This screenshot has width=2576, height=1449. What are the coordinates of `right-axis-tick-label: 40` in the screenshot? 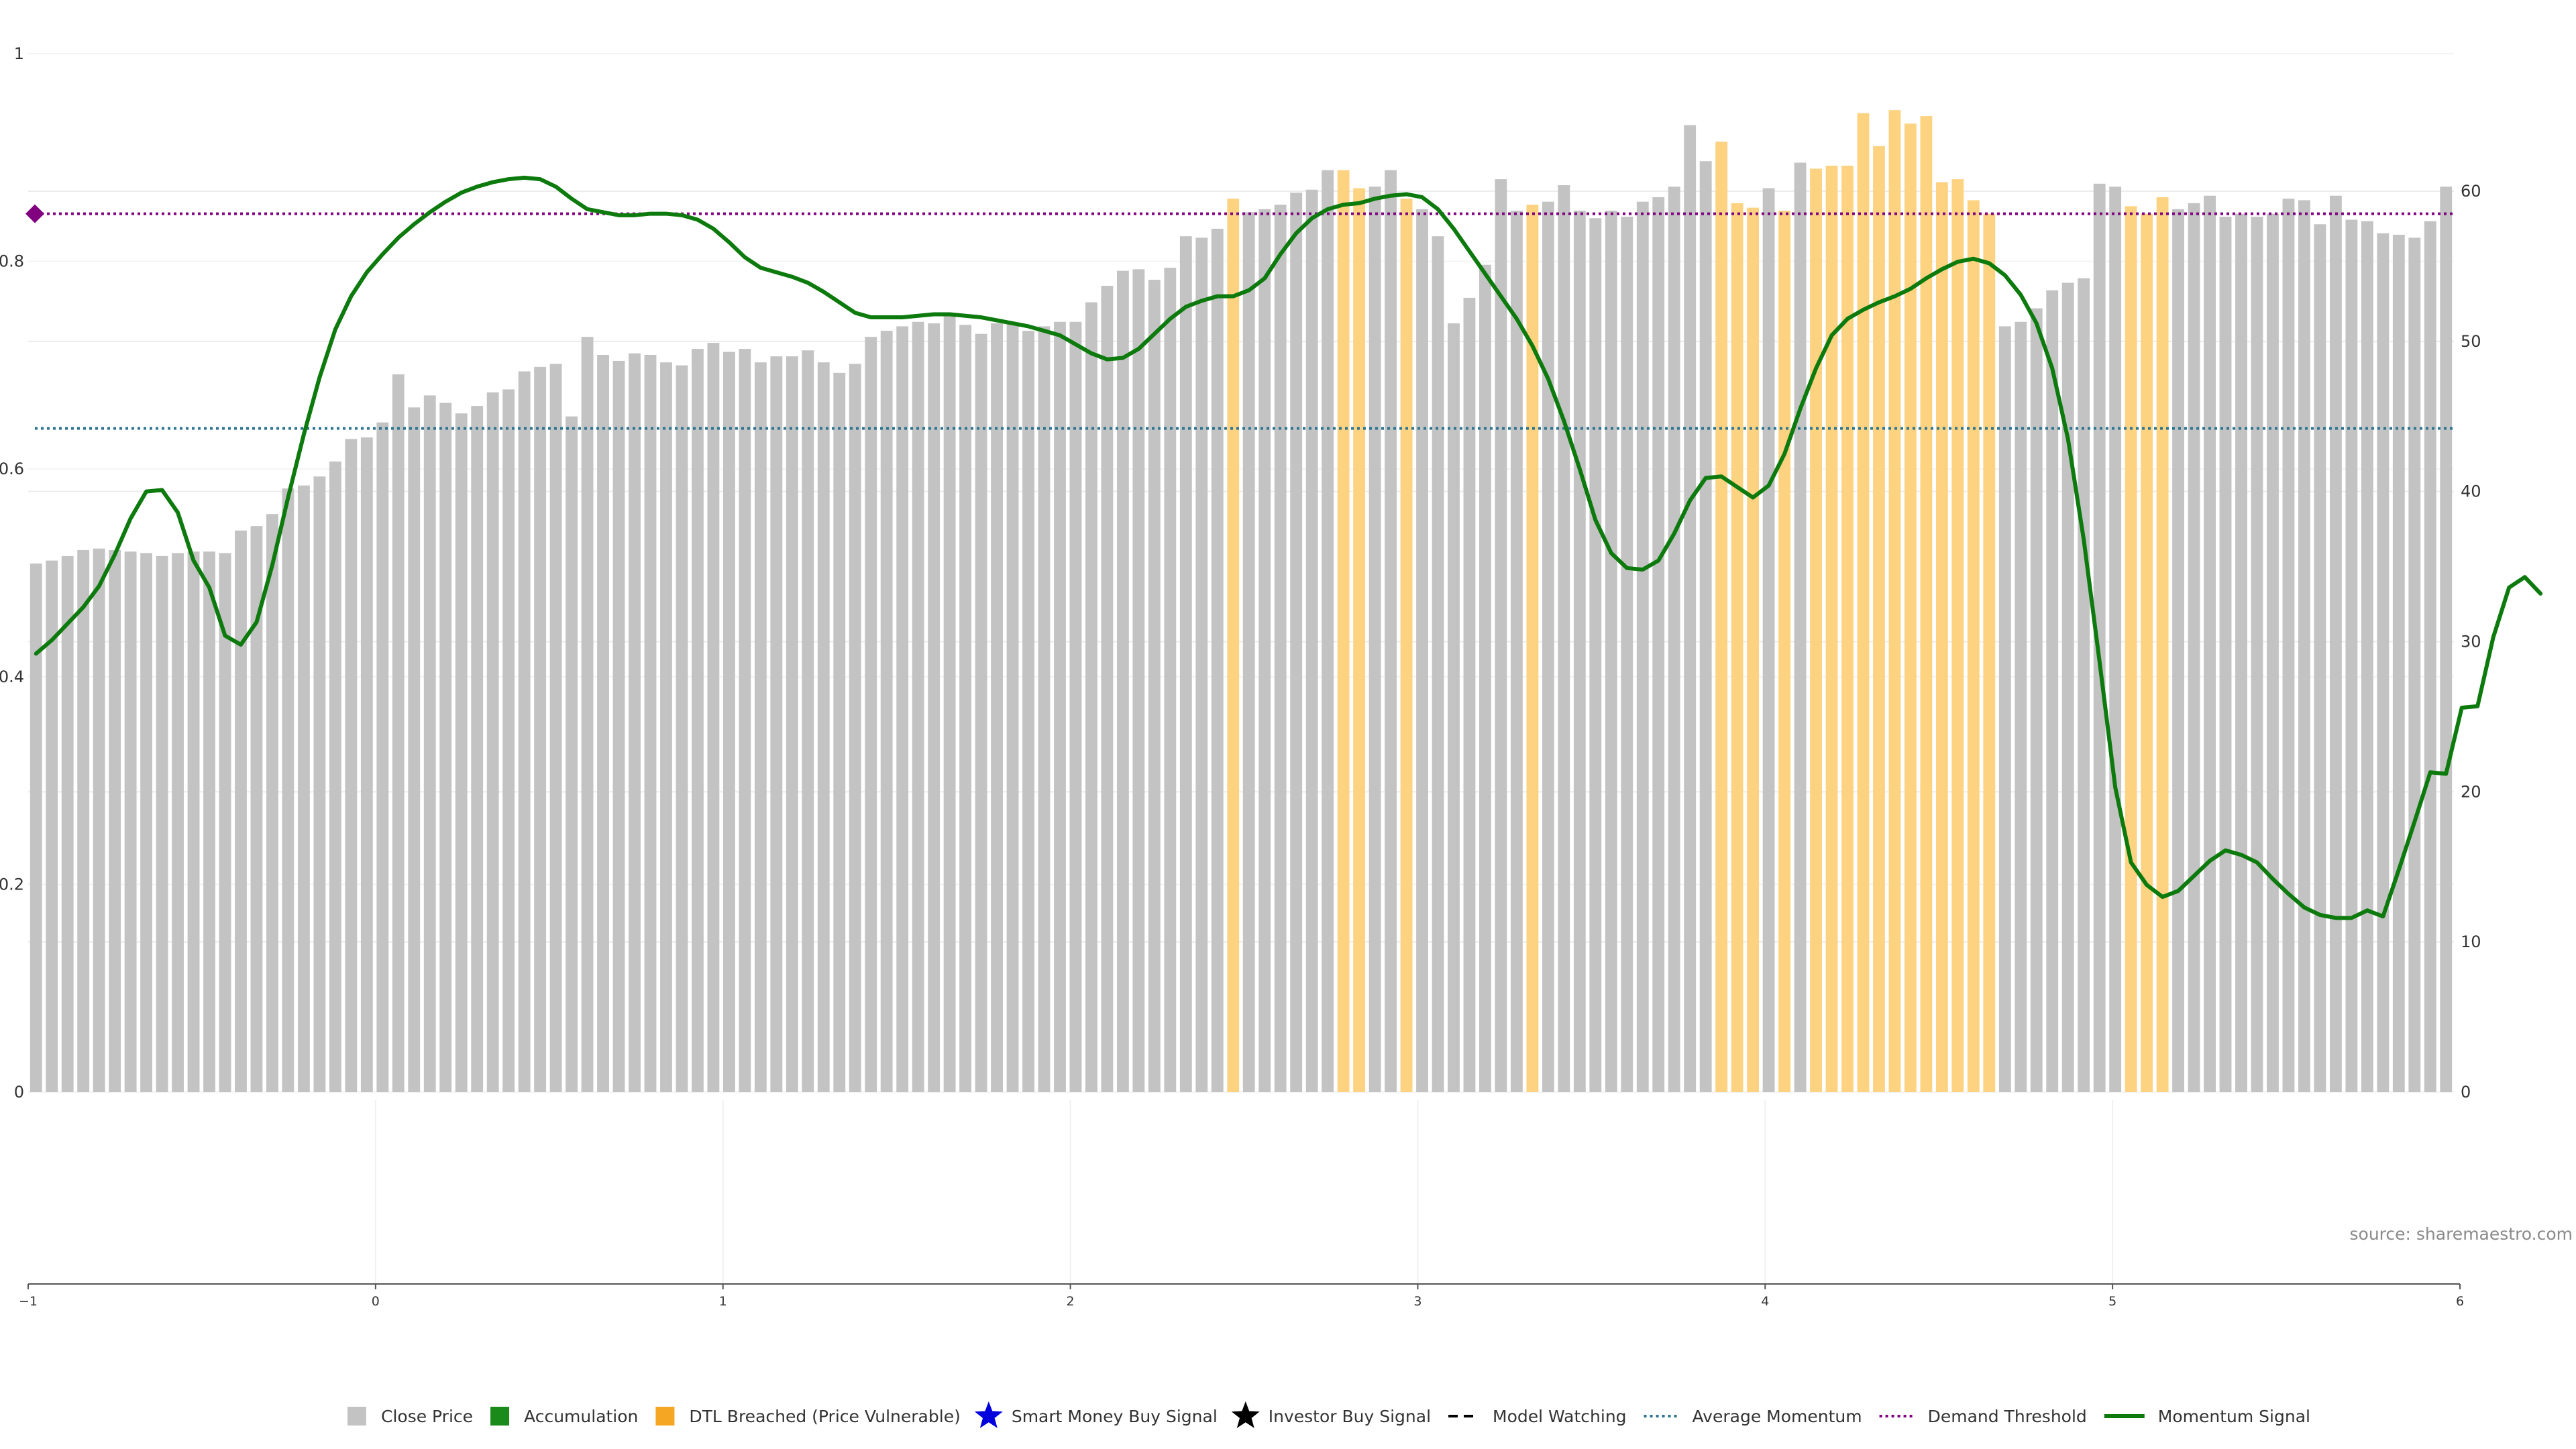 It's located at (2471, 491).